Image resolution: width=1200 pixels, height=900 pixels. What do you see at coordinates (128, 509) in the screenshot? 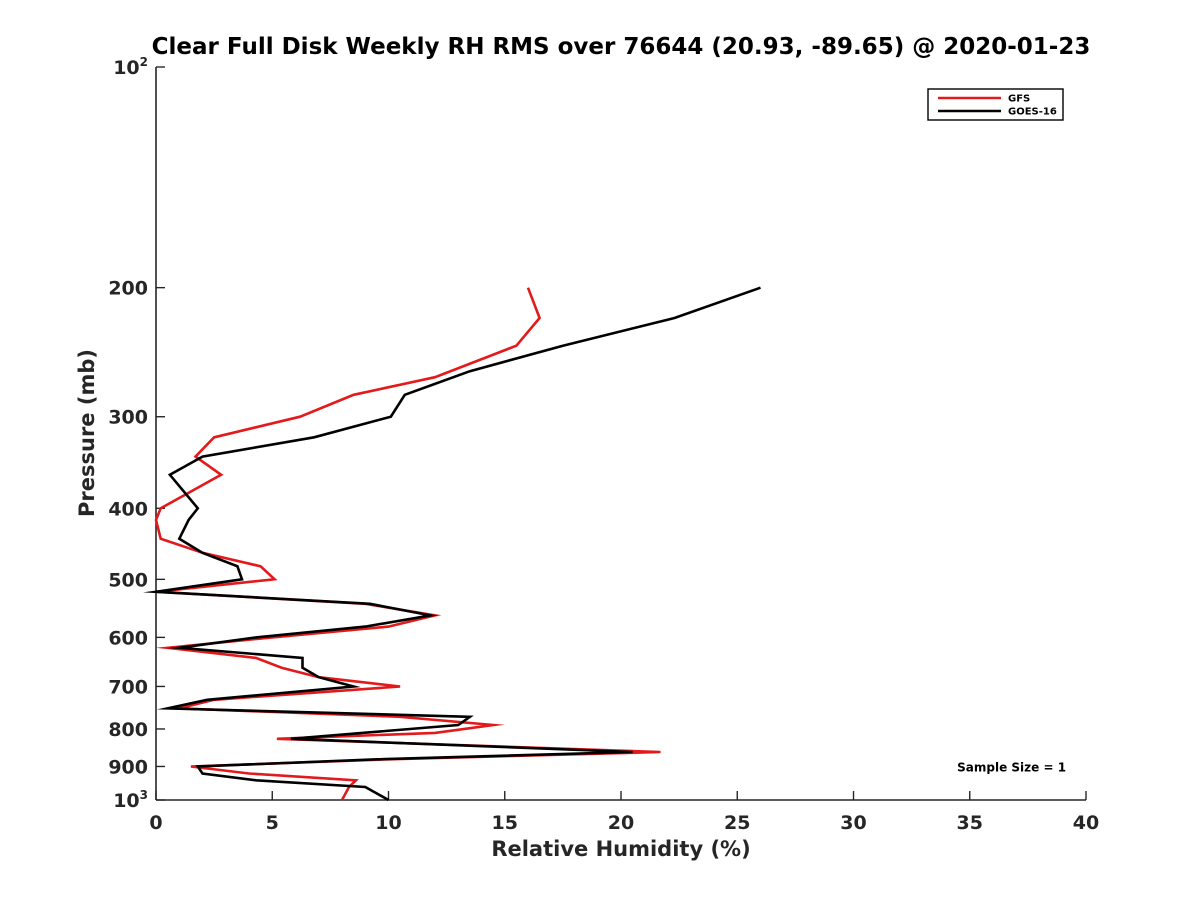
I see `y-tick-label: 400` at bounding box center [128, 509].